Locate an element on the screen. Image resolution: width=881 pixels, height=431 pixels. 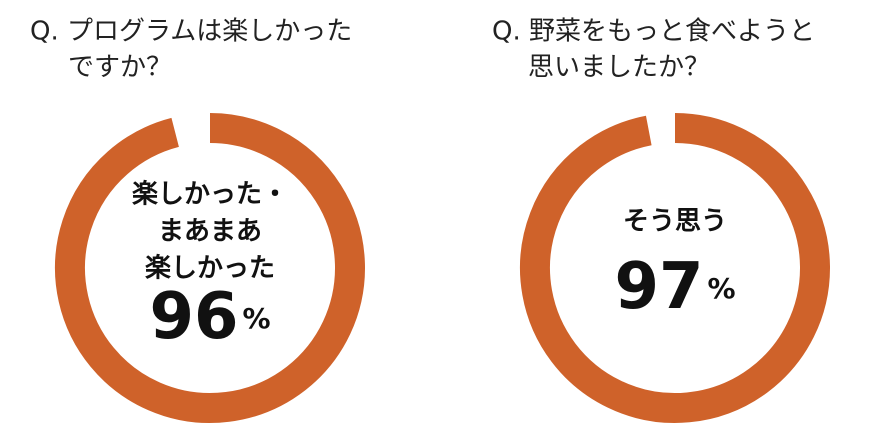
center-label: 楽しかった is located at coordinates (210, 269).